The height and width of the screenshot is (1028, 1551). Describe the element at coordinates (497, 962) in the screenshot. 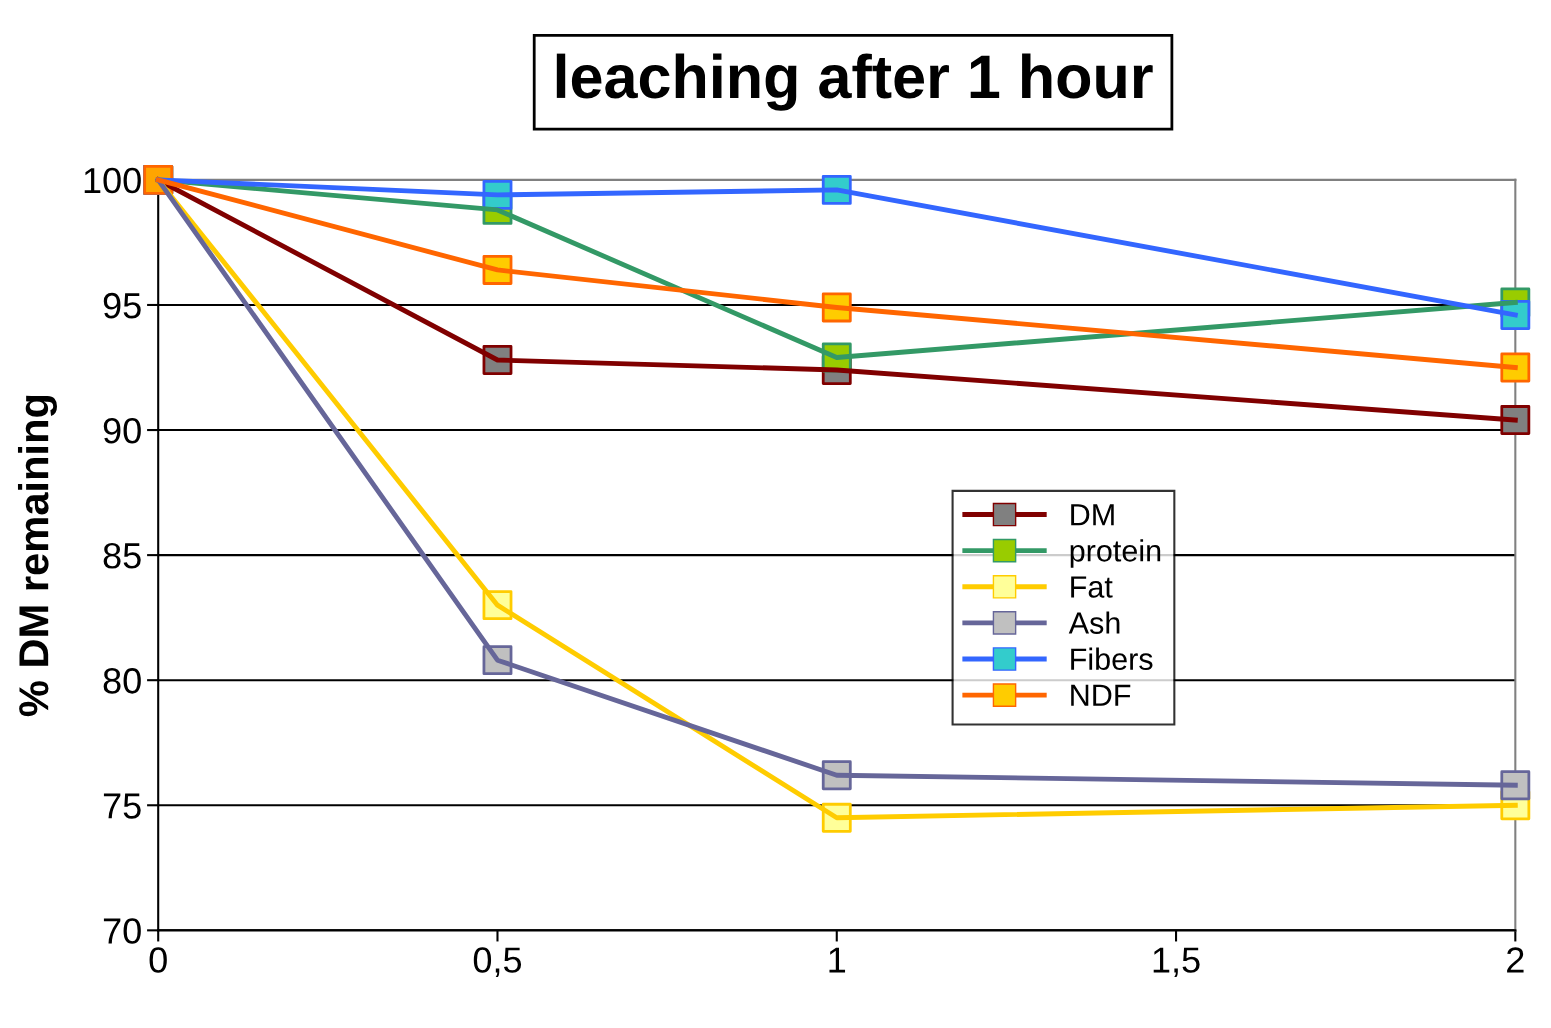

I see `x-tick-label: 0,5` at that location.